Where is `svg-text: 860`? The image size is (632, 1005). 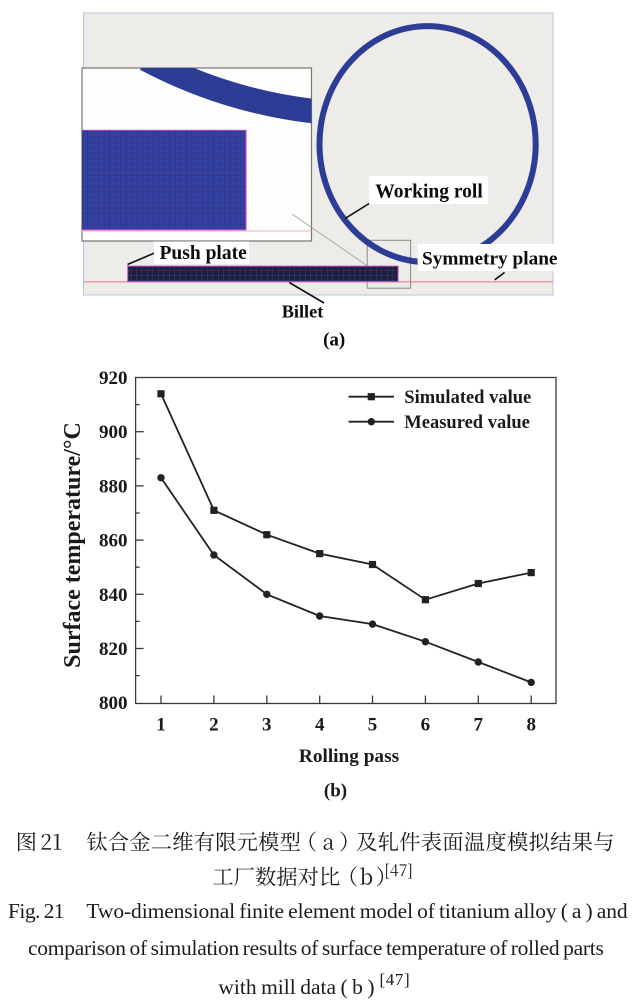 svg-text: 860 is located at coordinates (113, 541).